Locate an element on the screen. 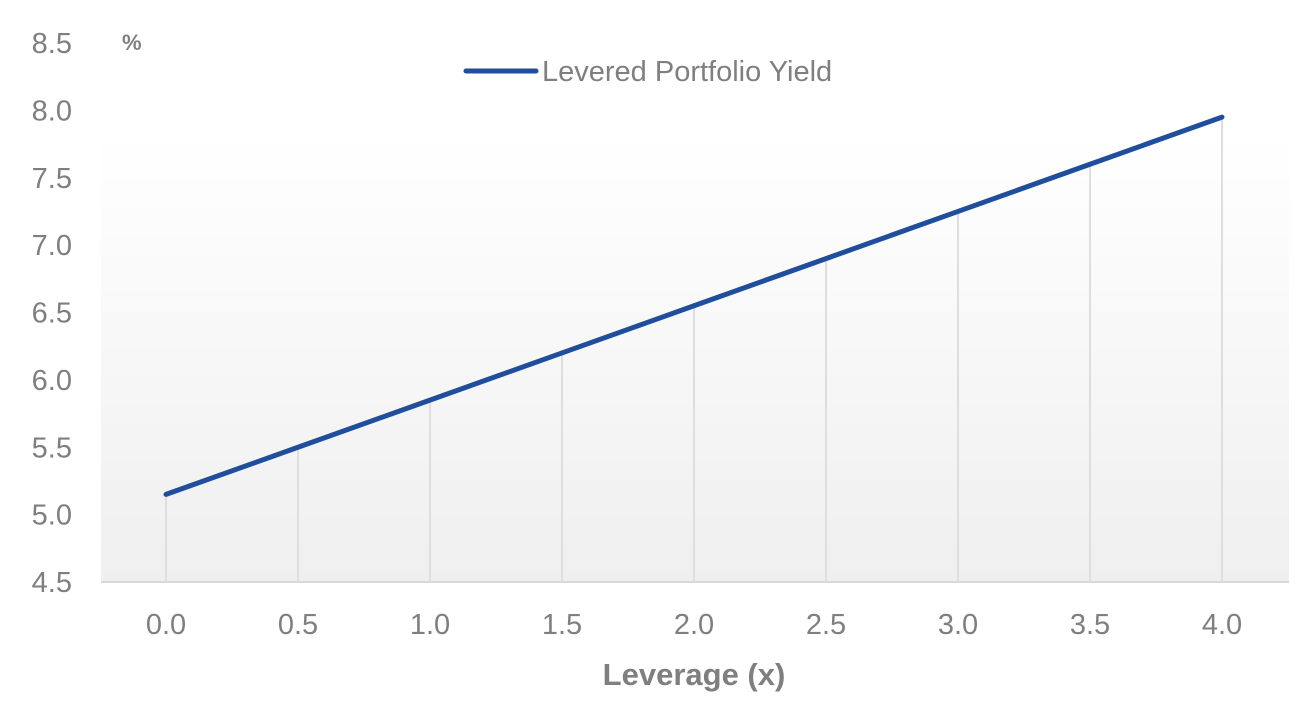 The image size is (1316, 701). x-tick-labels: 0.0 0.5 1.0 1.5 2.0 2.5 3.0 3.5 4.0 is located at coordinates (694, 625).